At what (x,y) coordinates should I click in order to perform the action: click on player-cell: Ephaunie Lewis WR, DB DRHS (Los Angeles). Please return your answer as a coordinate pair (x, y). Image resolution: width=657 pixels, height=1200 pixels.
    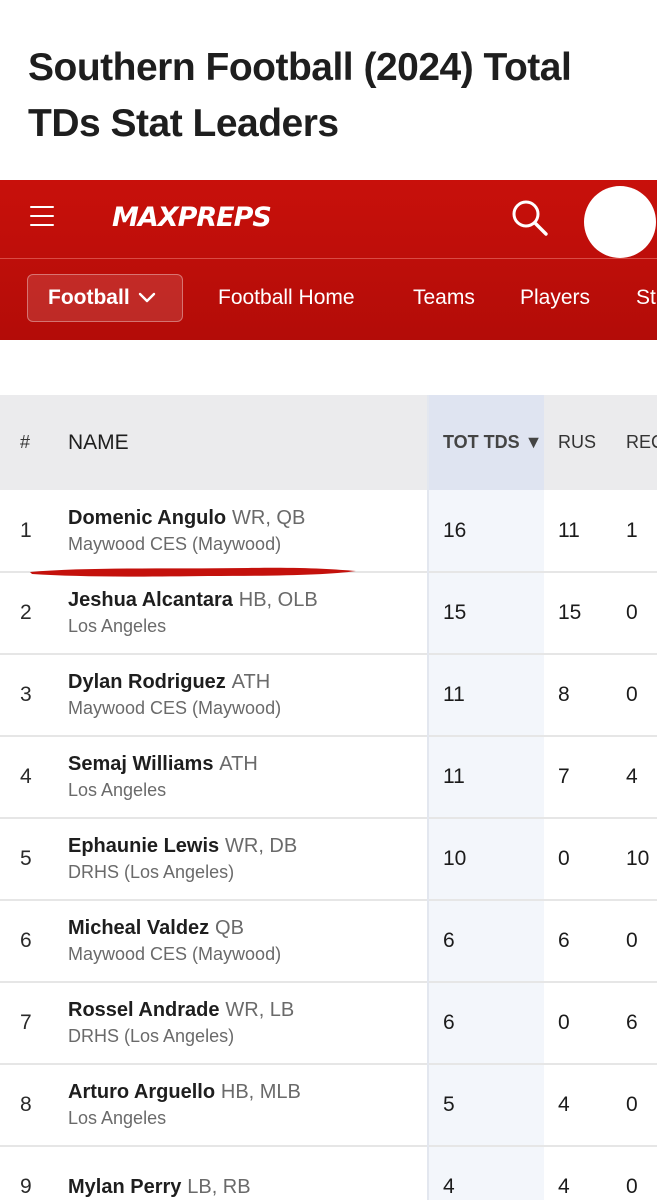
    Looking at the image, I should click on (248, 859).